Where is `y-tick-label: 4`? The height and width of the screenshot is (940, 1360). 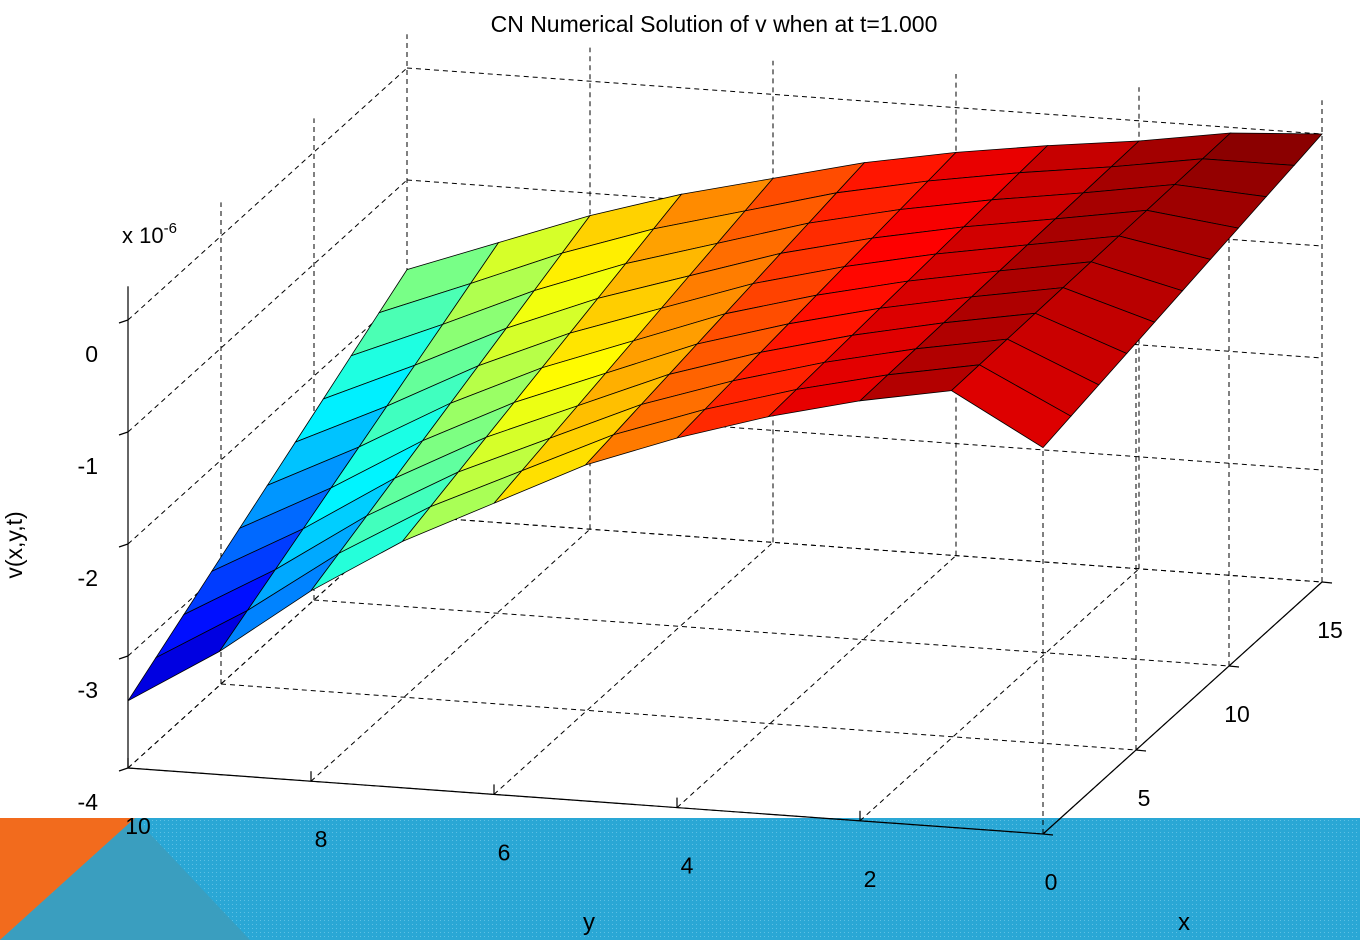
y-tick-label: 4 is located at coordinates (687, 866).